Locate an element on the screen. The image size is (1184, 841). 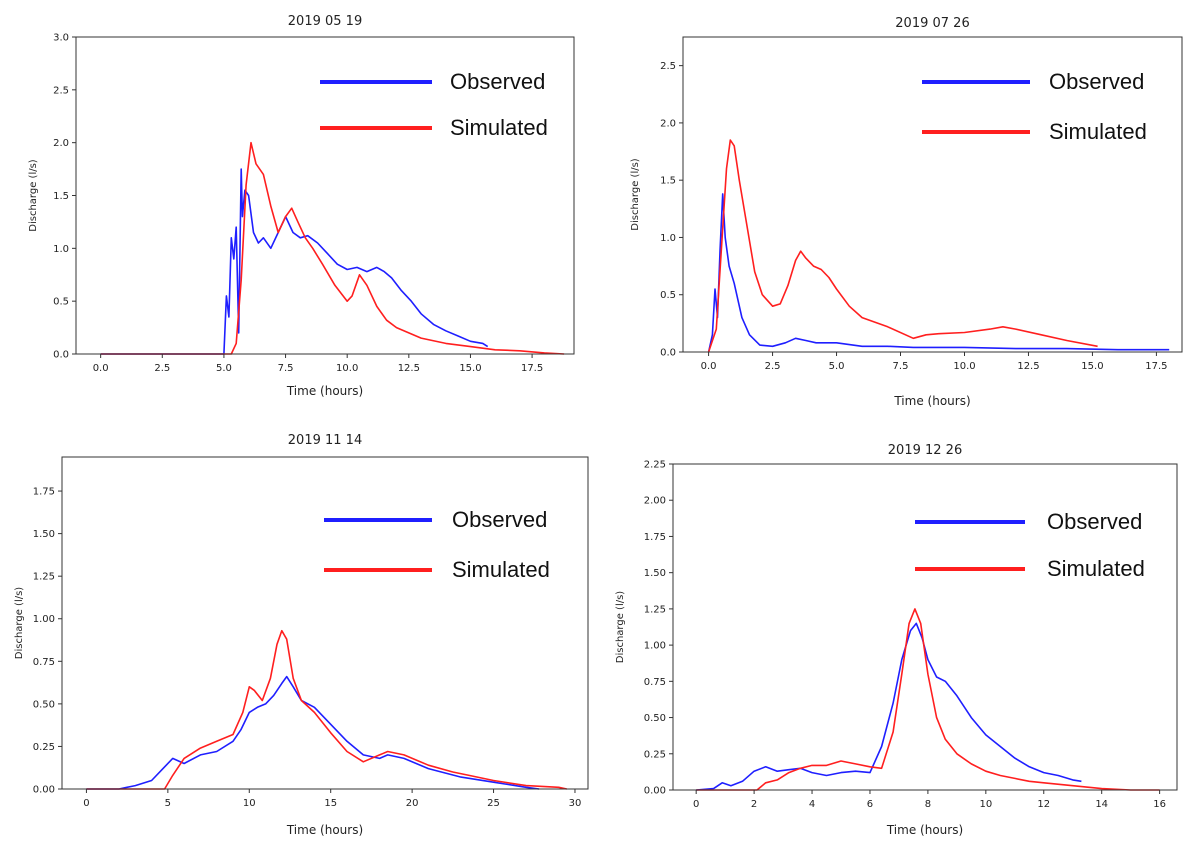
x-tick-label: 5 is located at coordinates (168, 803).